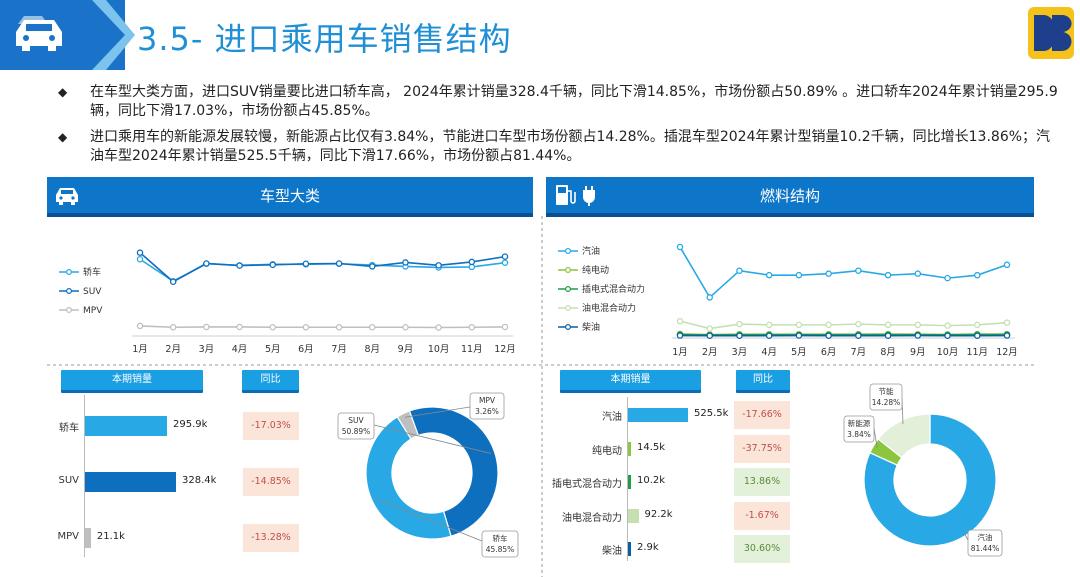  Describe the element at coordinates (762, 448) in the screenshot. I see `yoy-badge: -37.75%` at that location.